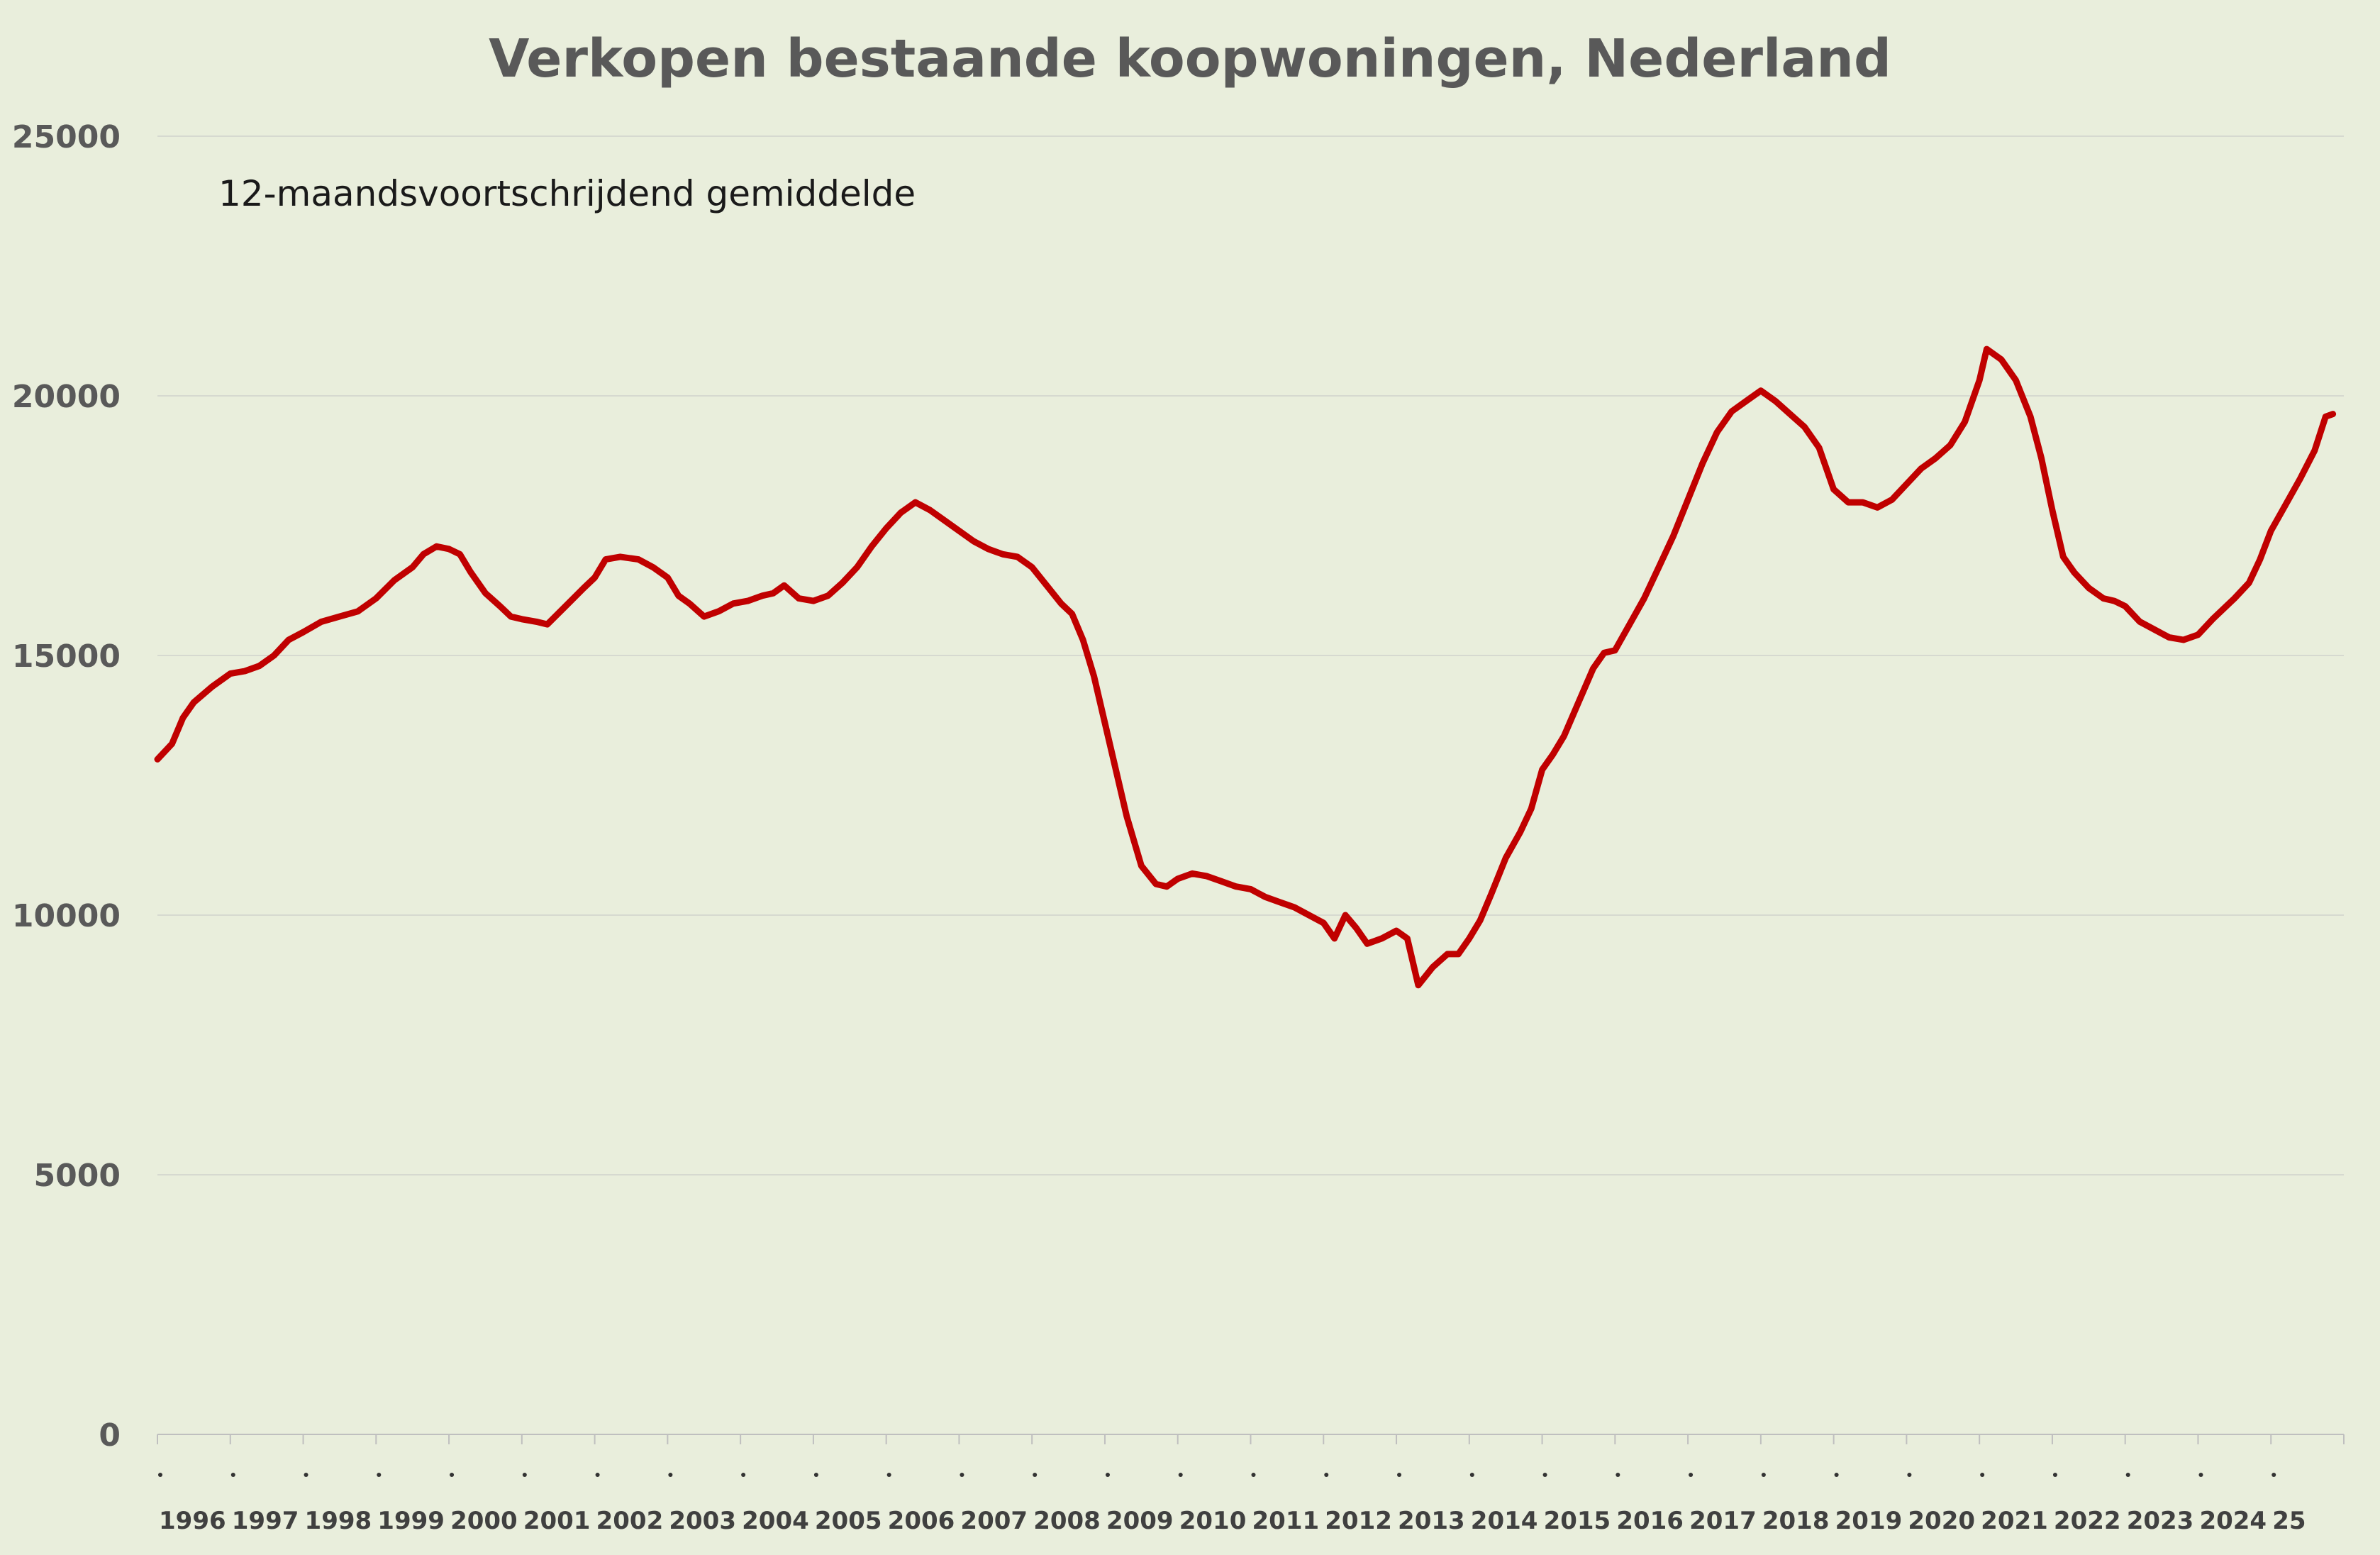  Describe the element at coordinates (67, 137) in the screenshot. I see `y-tick-label: 25000` at that location.